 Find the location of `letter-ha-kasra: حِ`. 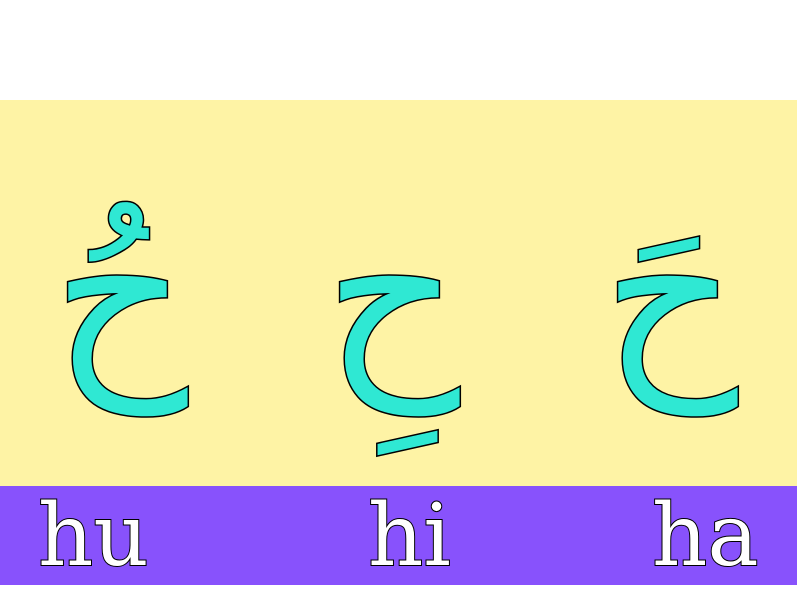

letter-ha-kasra: حِ is located at coordinates (392, 292).